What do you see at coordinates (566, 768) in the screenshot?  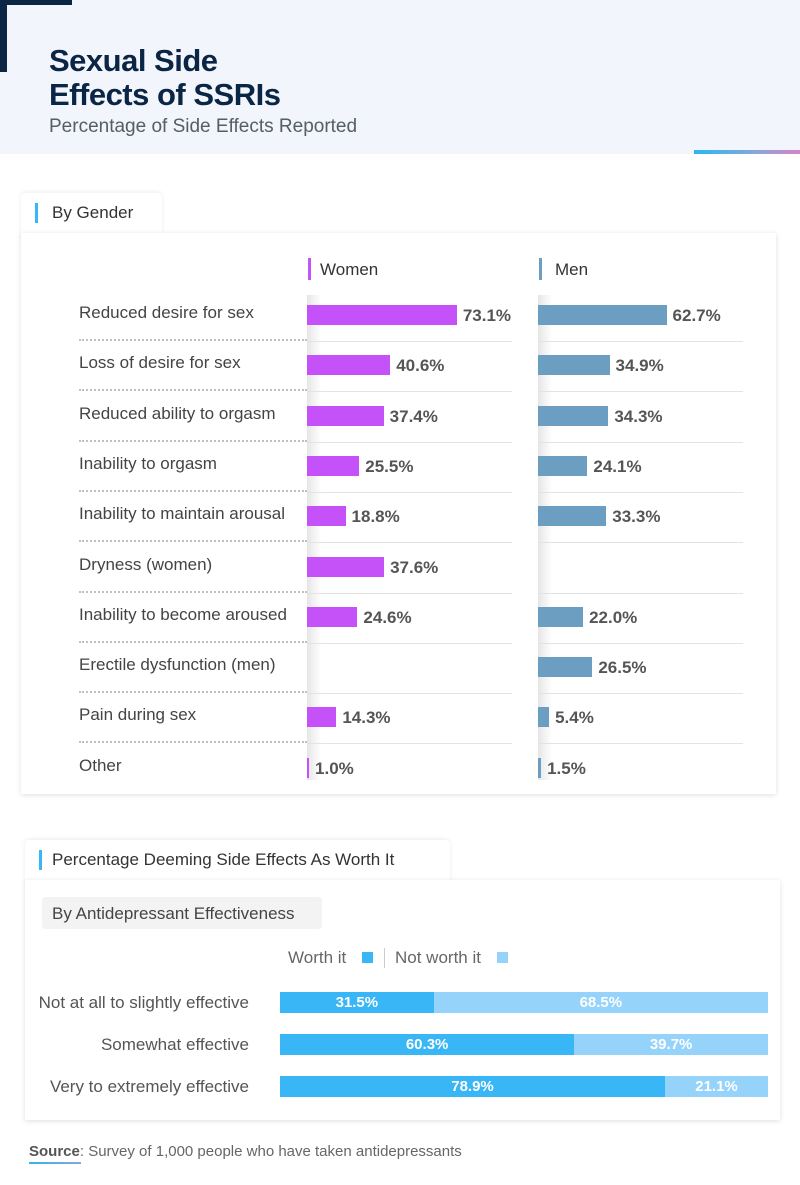 I see `data-label-men: 1.5%` at bounding box center [566, 768].